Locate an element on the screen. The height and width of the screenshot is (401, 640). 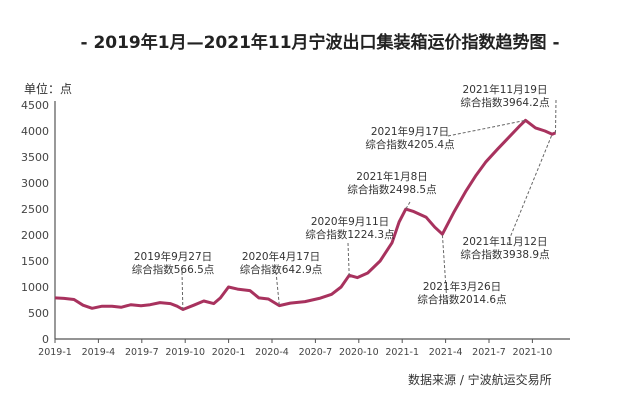
x-tick-label: 2019-10 is located at coordinates (185, 352).